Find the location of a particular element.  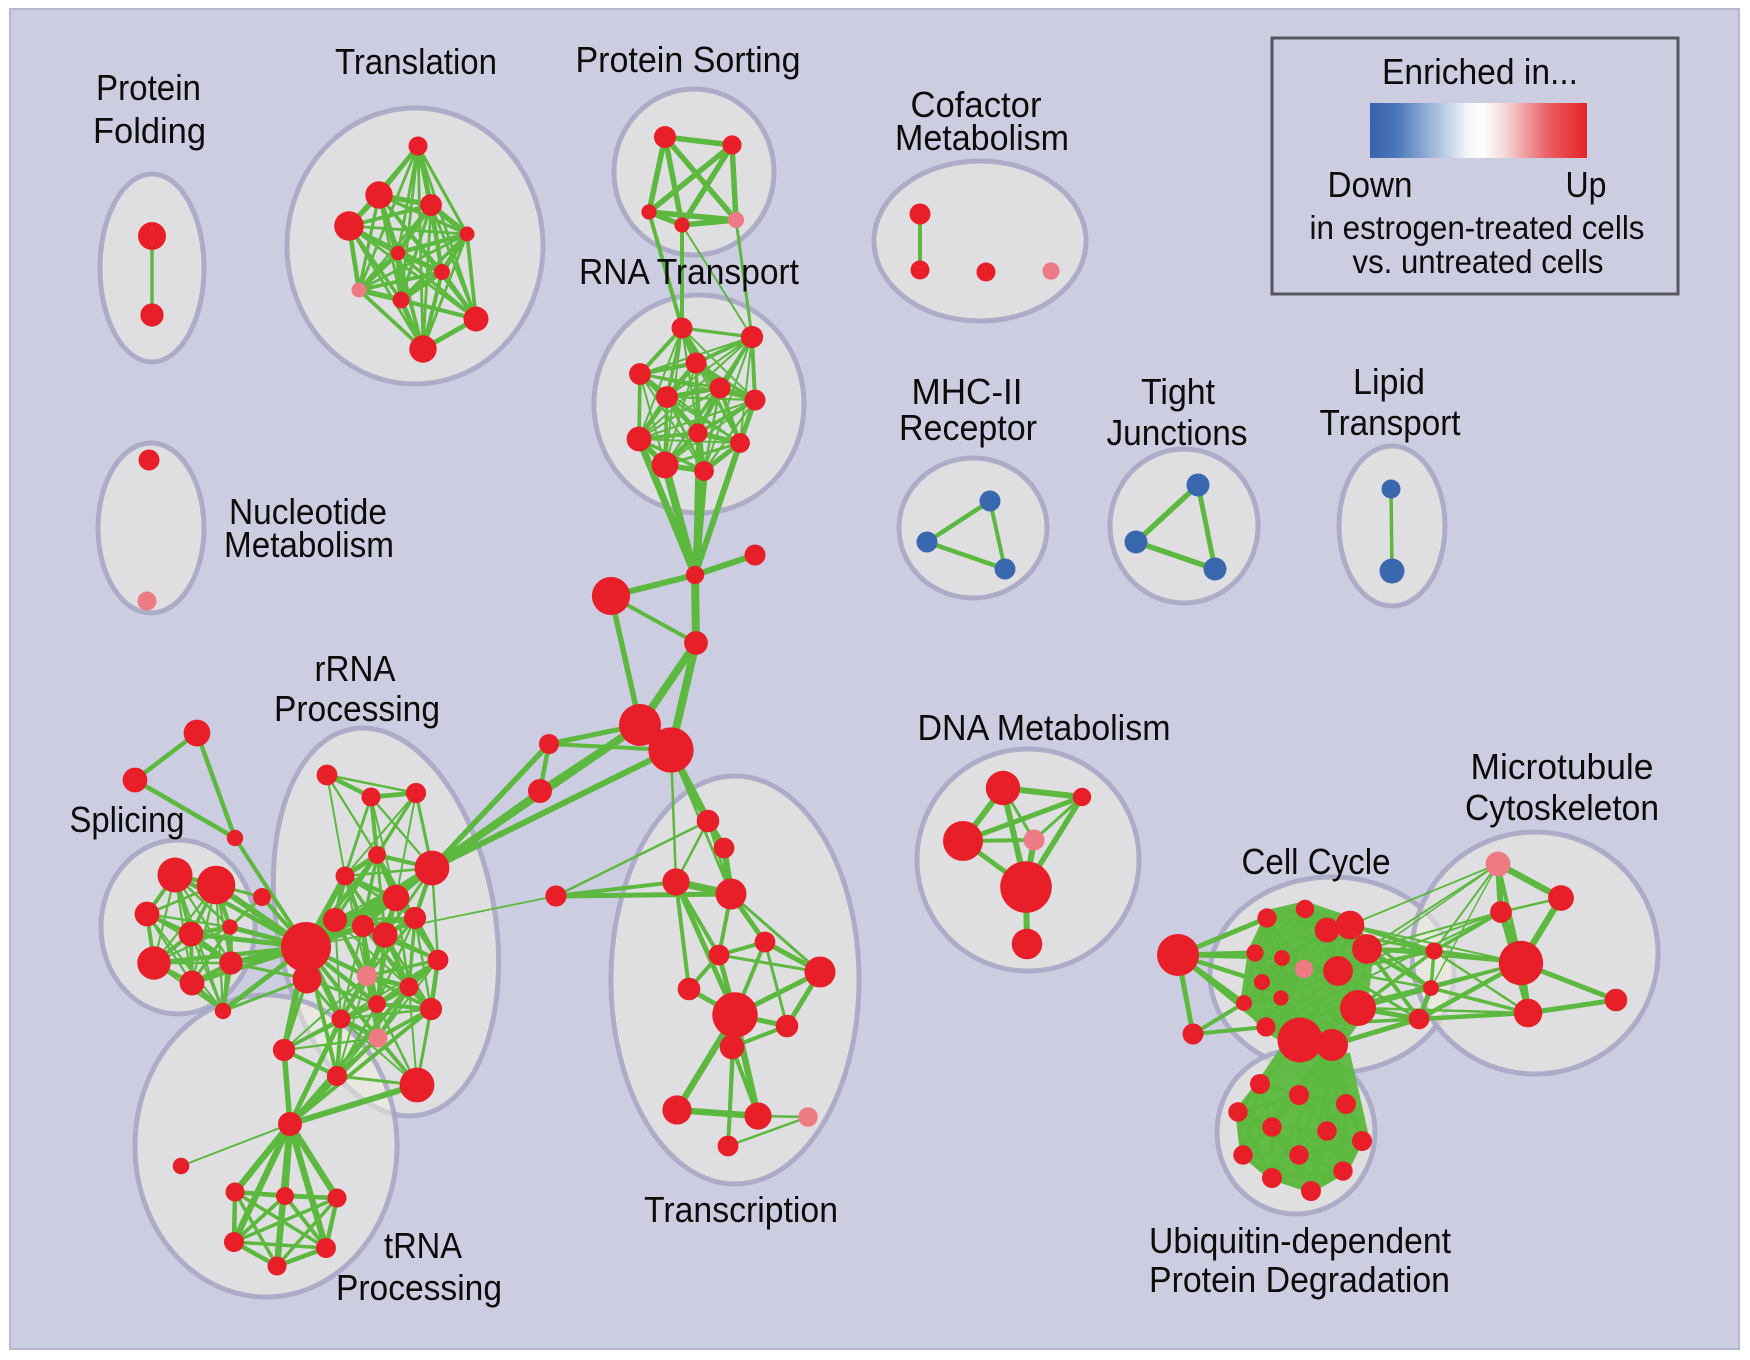

svg-text: Translation is located at coordinates (416, 61).